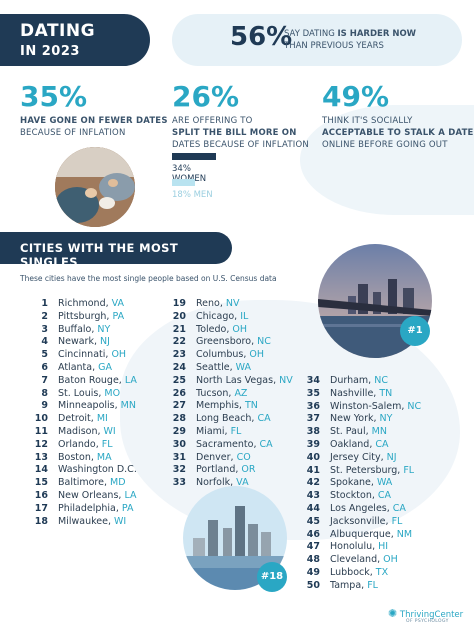 The image size is (474, 644). What do you see at coordinates (99, 255) in the screenshot?
I see `section-title: CITIES WITH THE MOST SINGLES` at bounding box center [99, 255].